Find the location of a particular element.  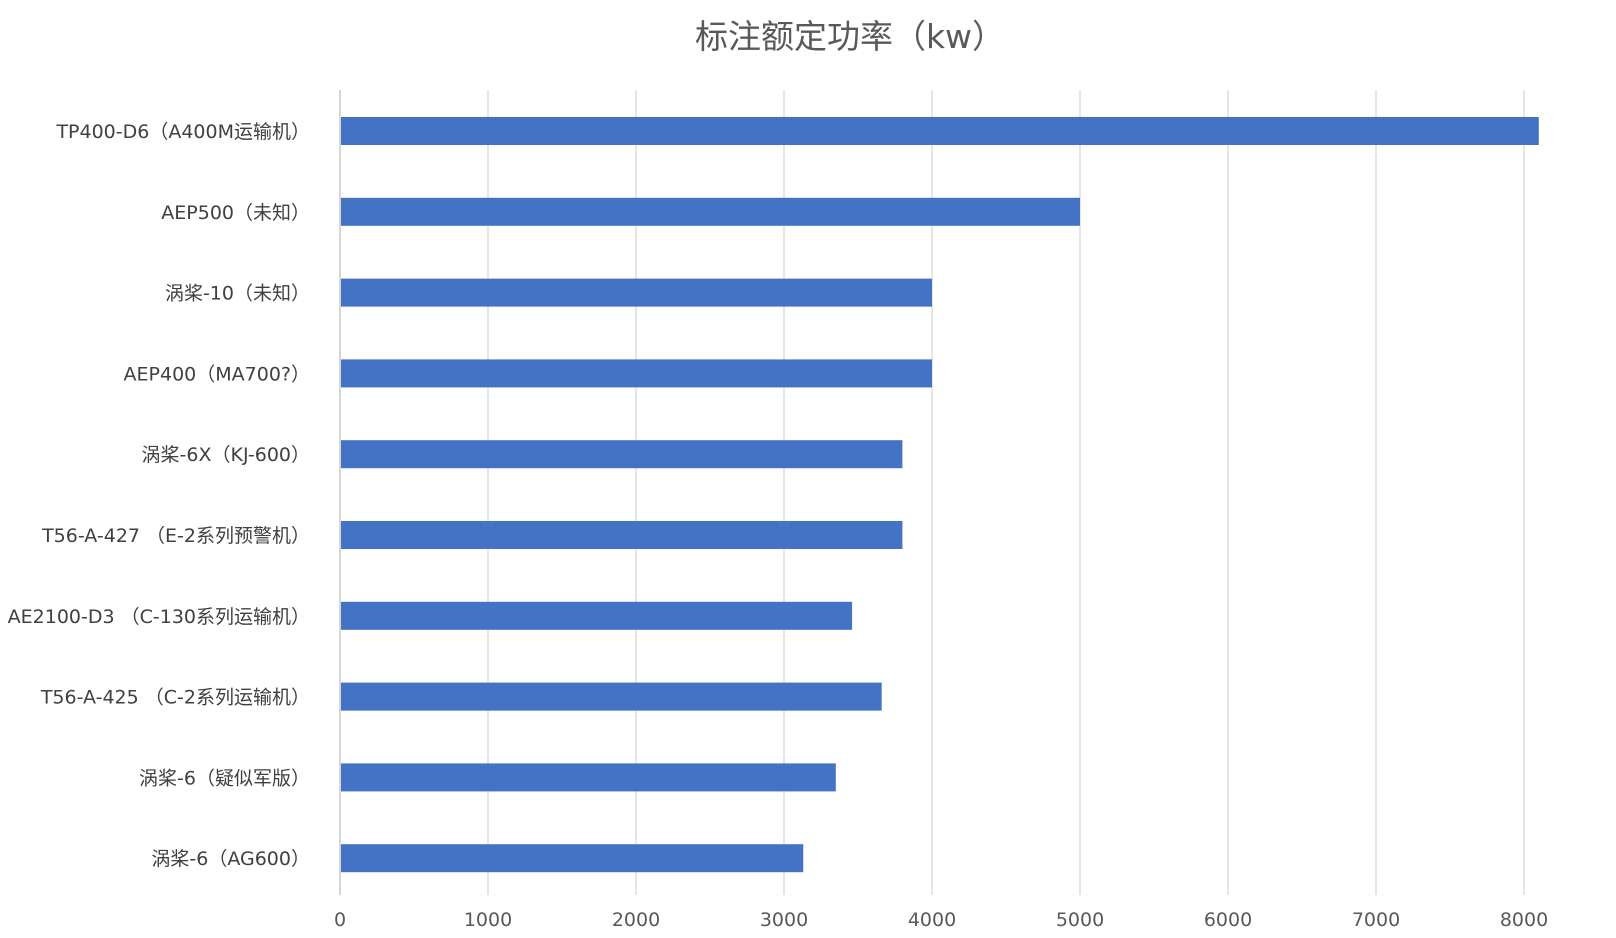

category-label-6: T56-A-427 （E-2系列预警机） is located at coordinates (175, 536).